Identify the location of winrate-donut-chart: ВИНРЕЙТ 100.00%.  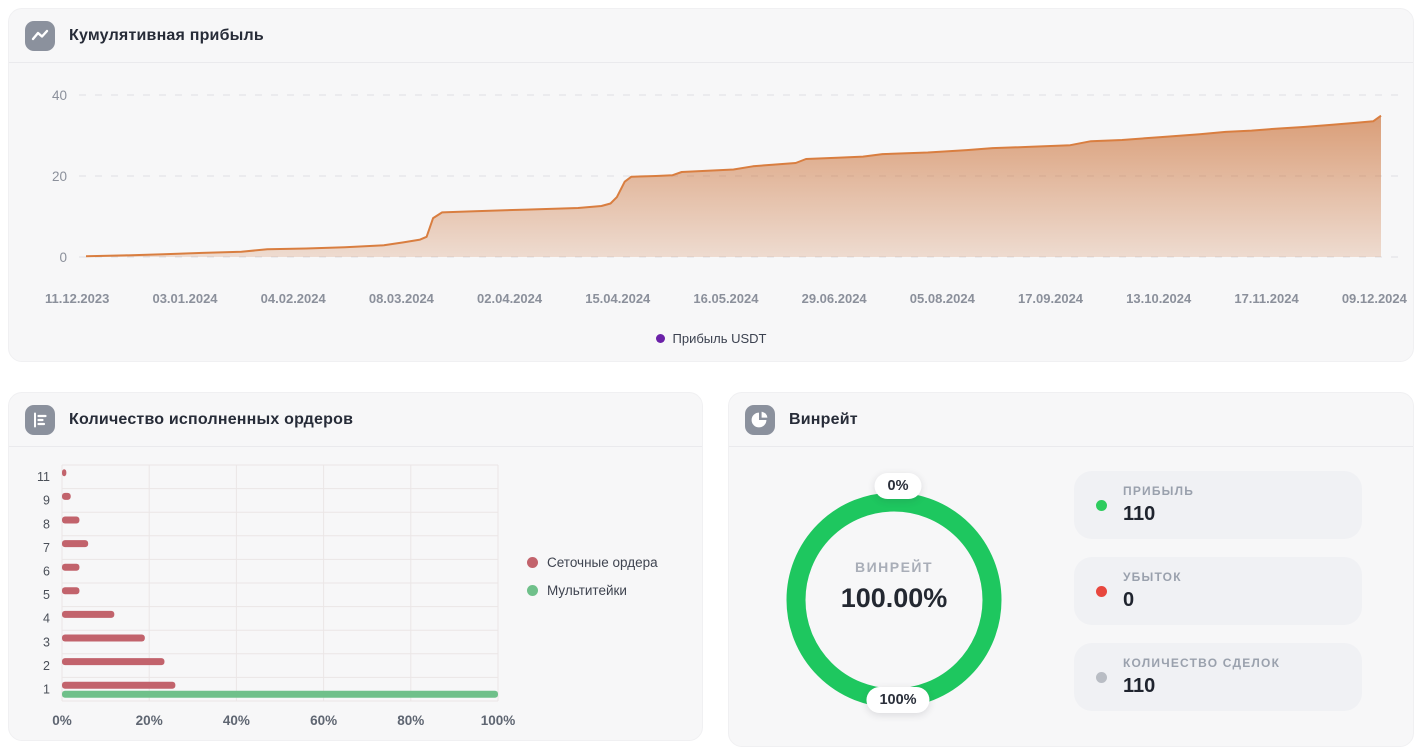
(894, 600).